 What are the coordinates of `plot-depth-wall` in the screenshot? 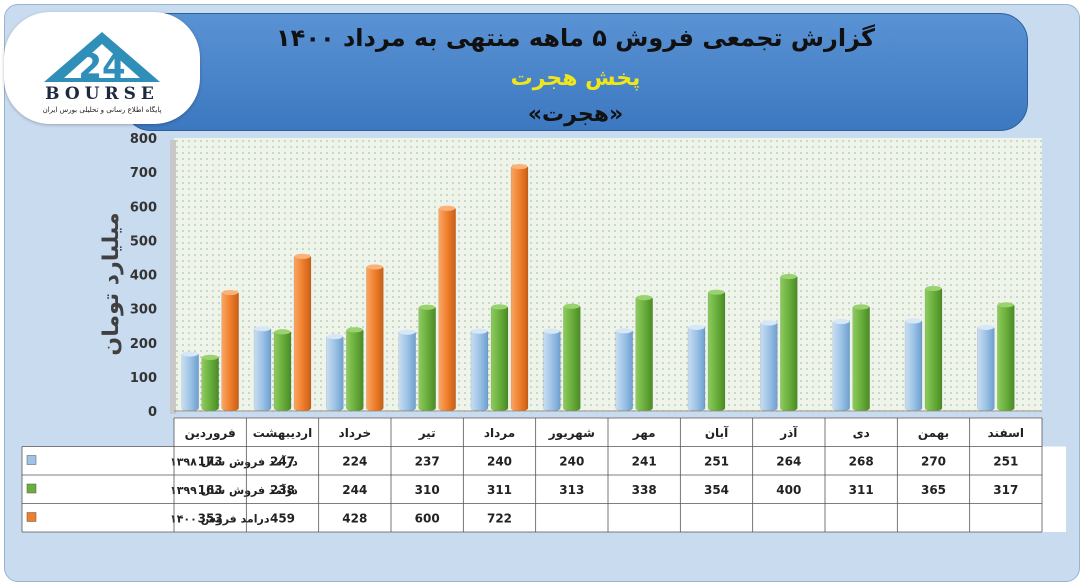 It's located at (173, 277).